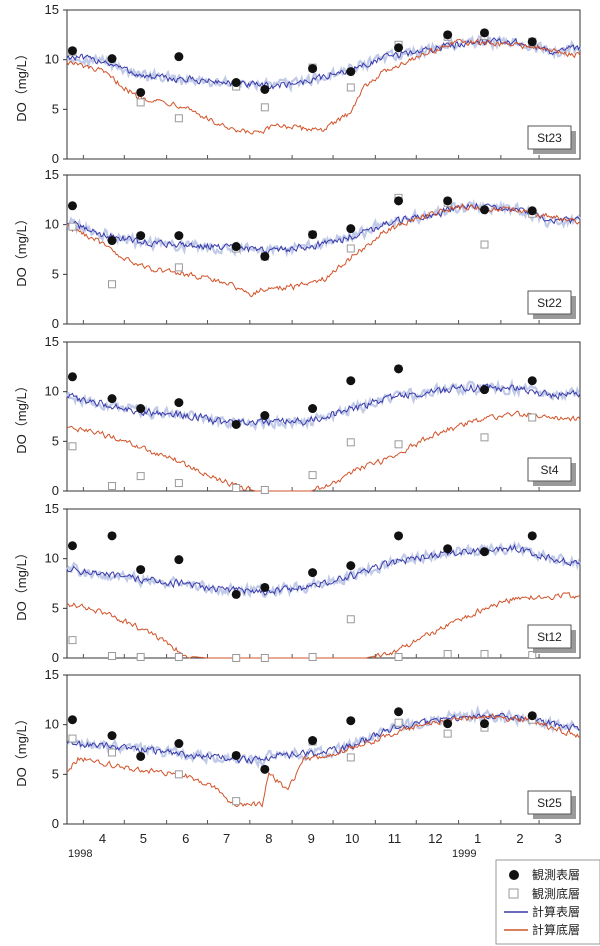 The height and width of the screenshot is (946, 600). I want to click on station-label: St23, so click(549, 138).